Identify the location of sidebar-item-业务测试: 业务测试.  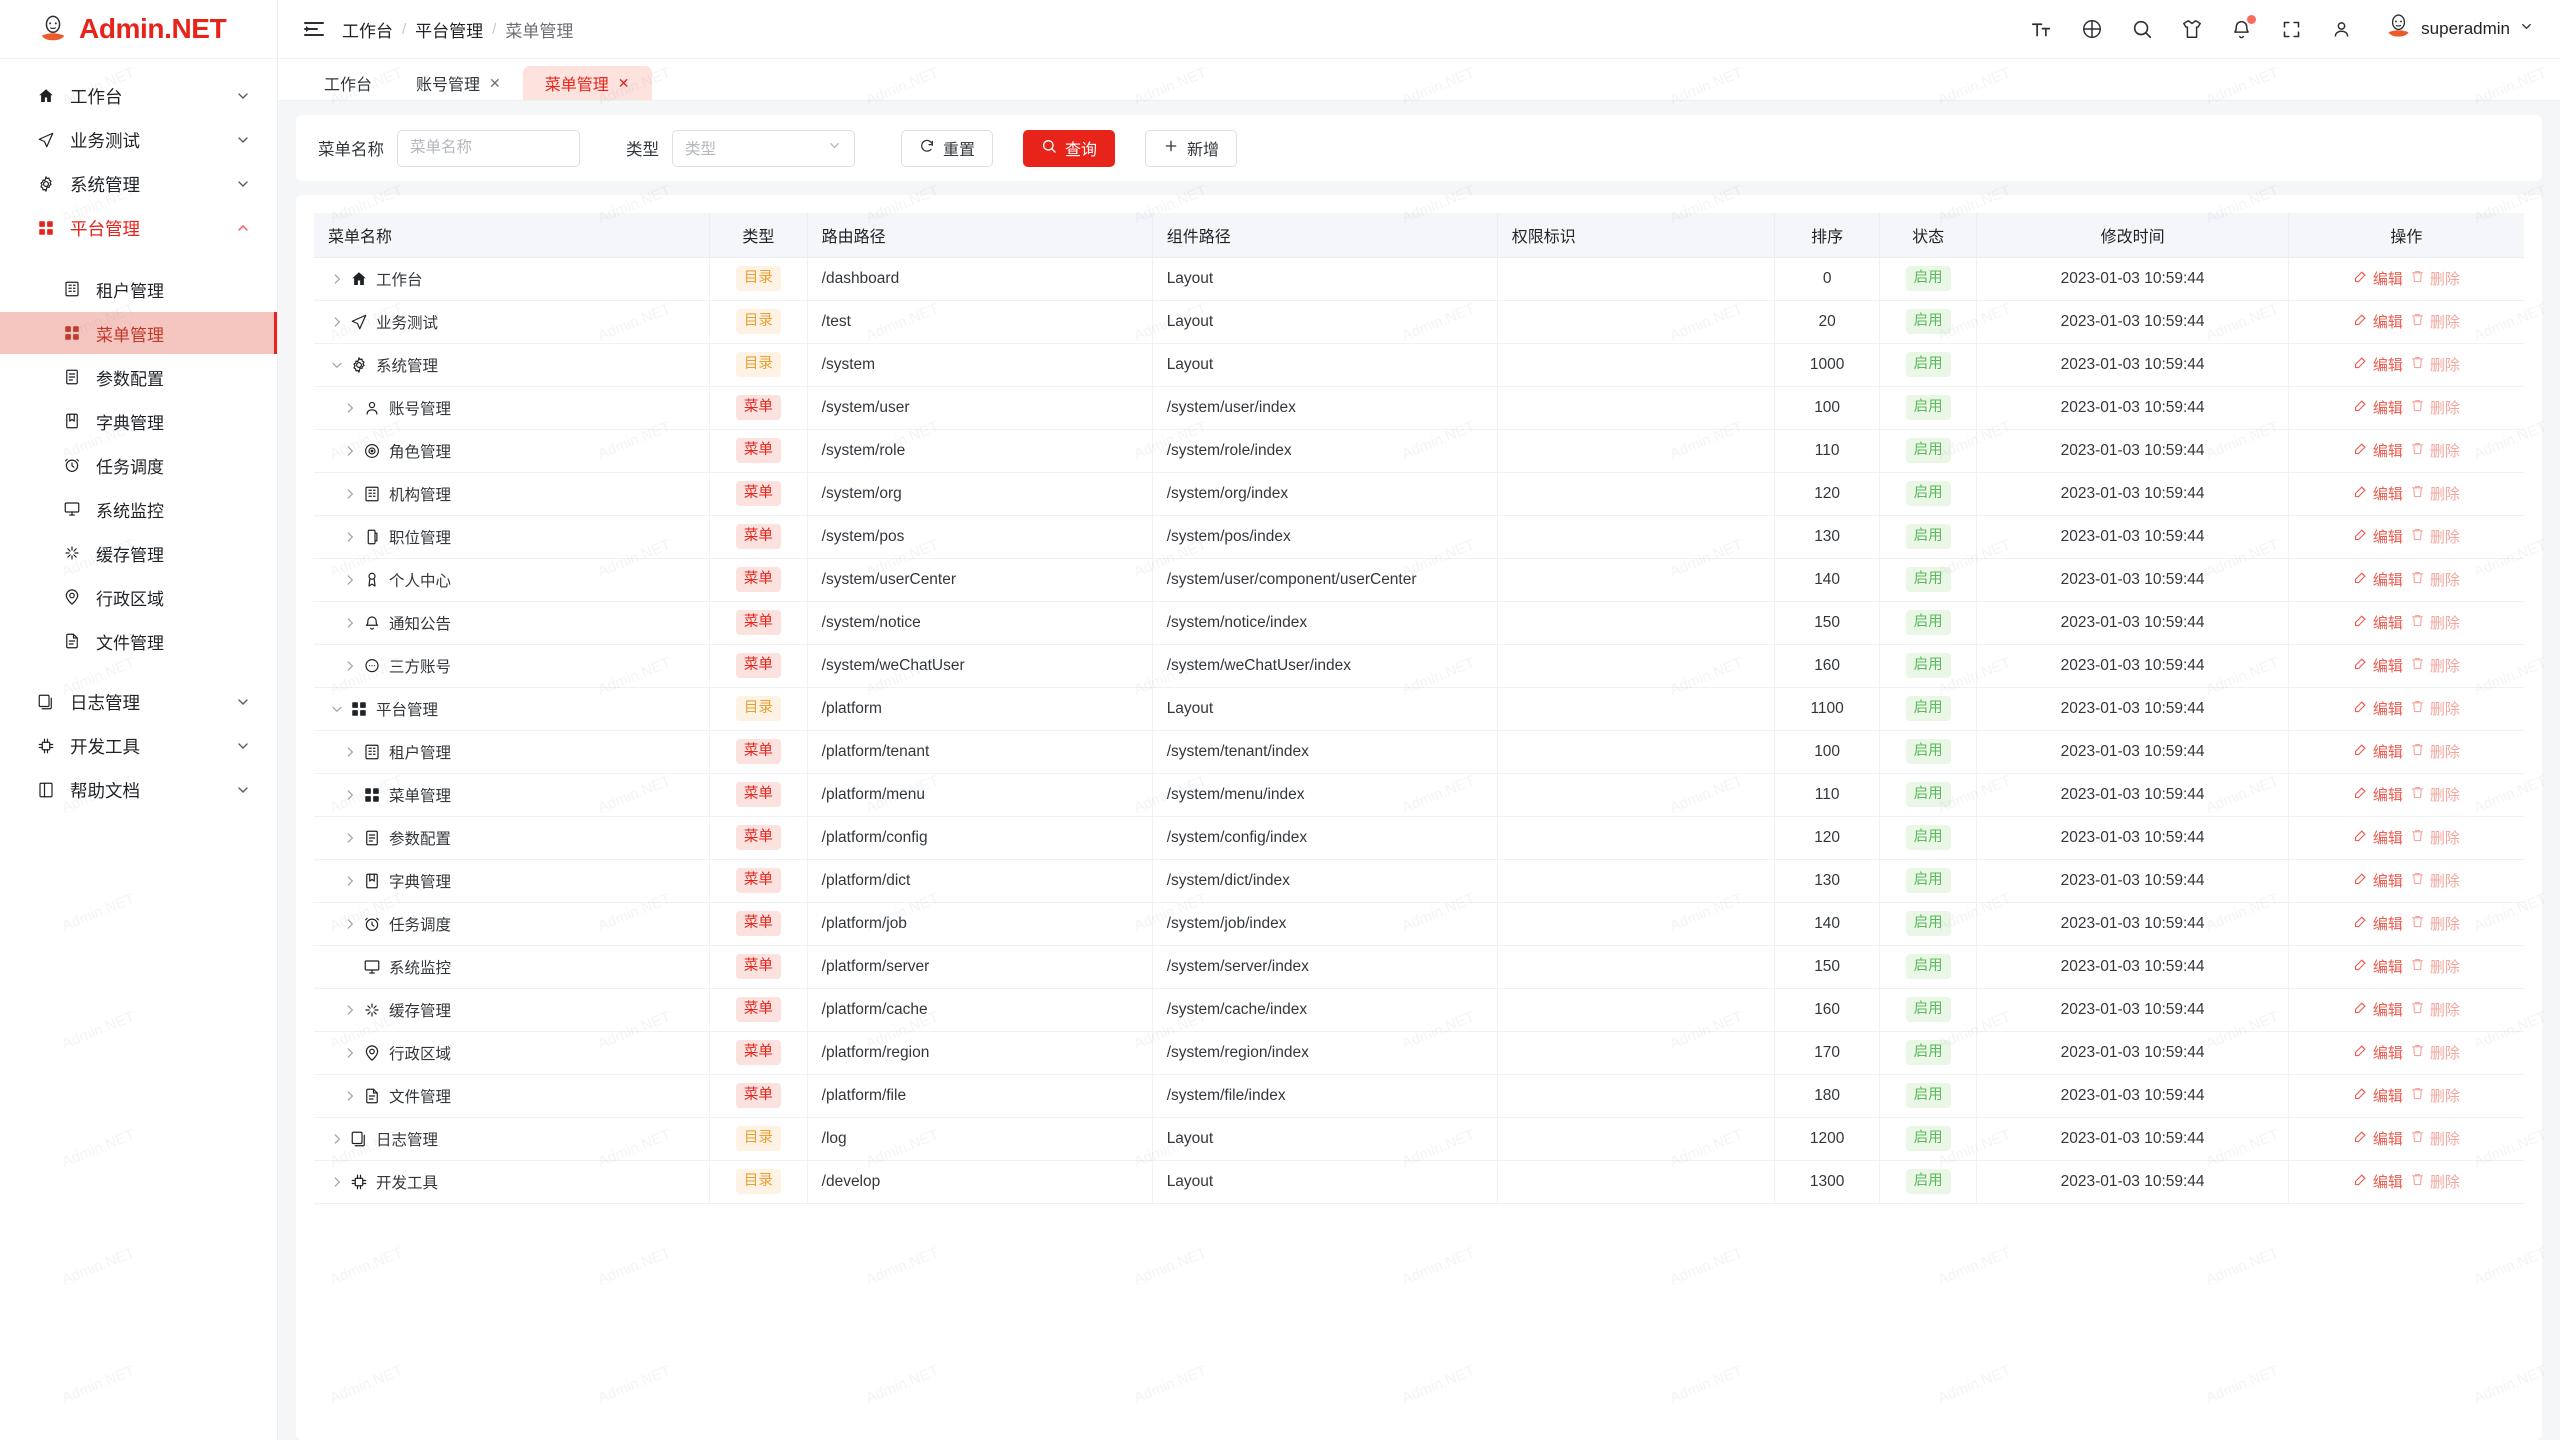
(138, 140).